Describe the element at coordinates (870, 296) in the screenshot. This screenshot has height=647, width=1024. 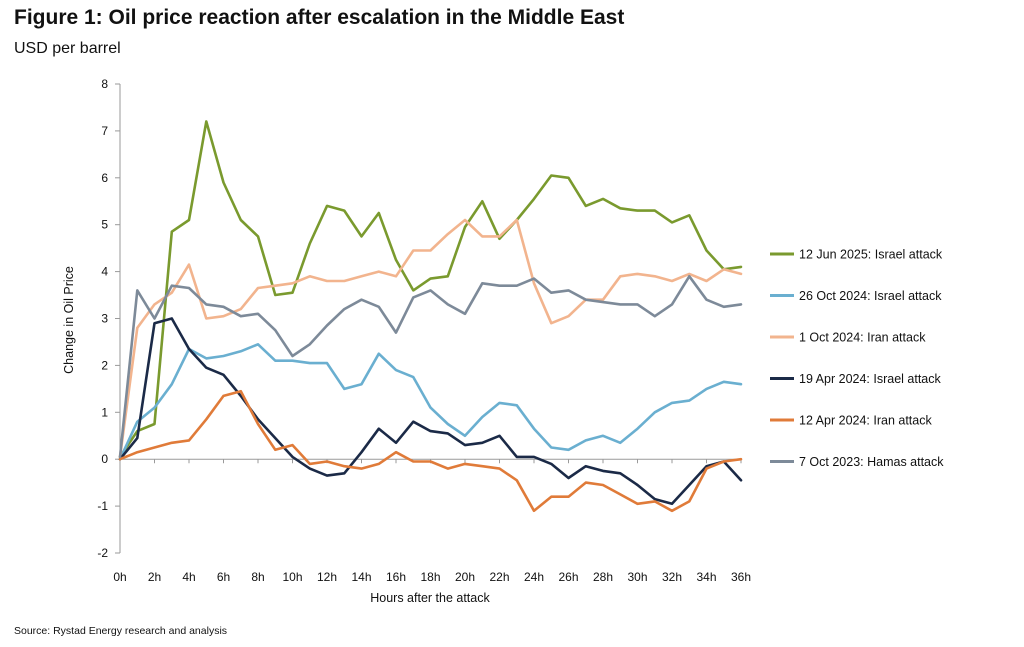
I see `legend-label: 26 Oct 2024: Israel attack` at that location.